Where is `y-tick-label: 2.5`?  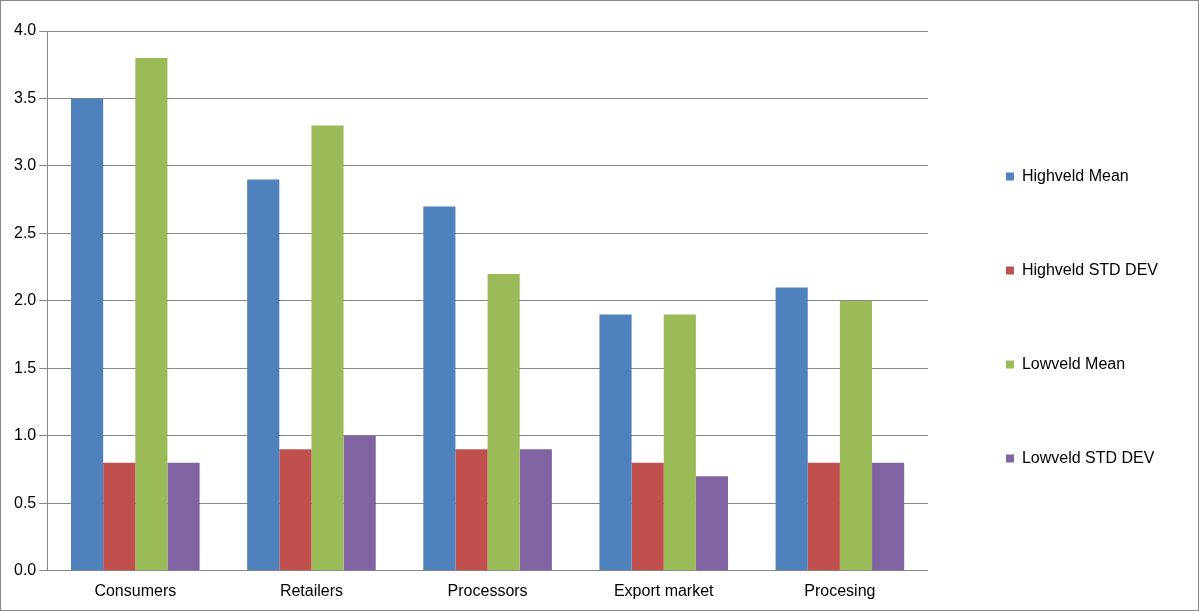 y-tick-label: 2.5 is located at coordinates (25, 232).